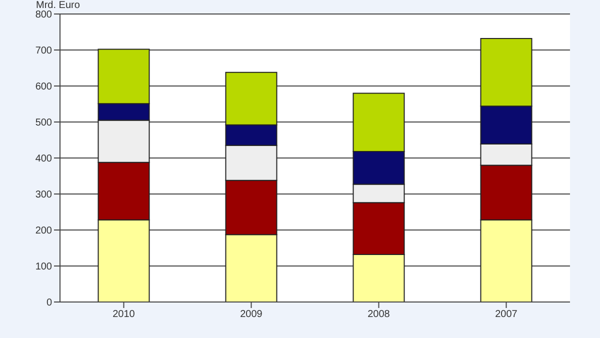 The width and height of the screenshot is (600, 338). Describe the element at coordinates (58, 5) in the screenshot. I see `y-axis-title: Mrd. Euro` at that location.